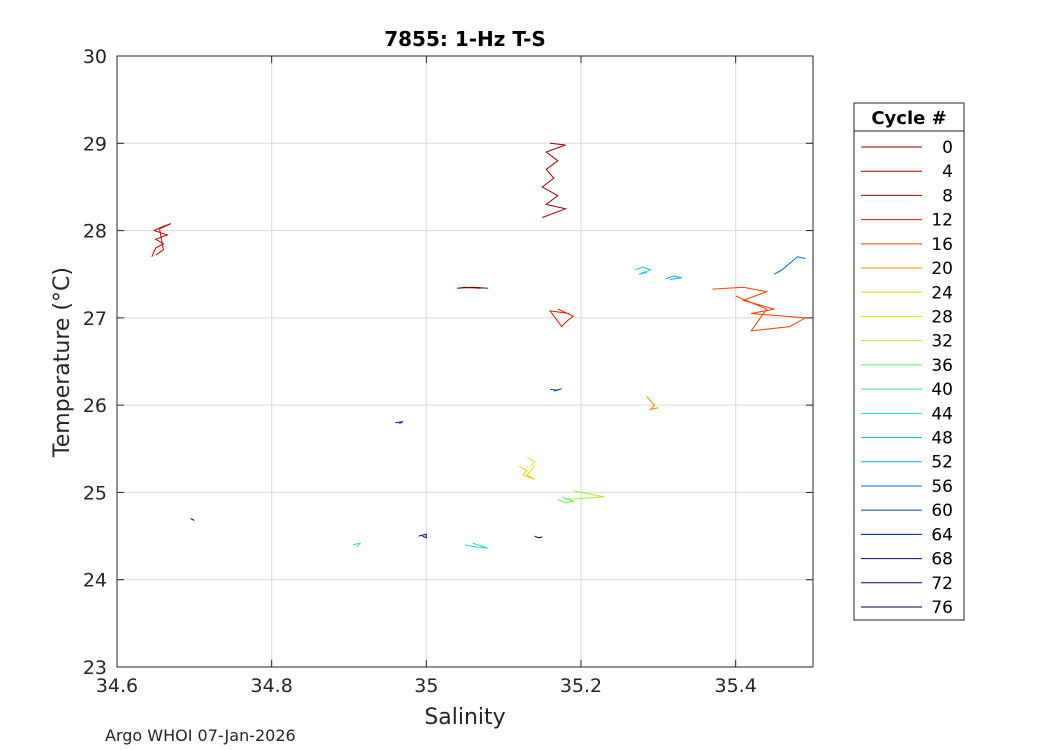  I want to click on x-tick-label: 34.6, so click(117, 686).